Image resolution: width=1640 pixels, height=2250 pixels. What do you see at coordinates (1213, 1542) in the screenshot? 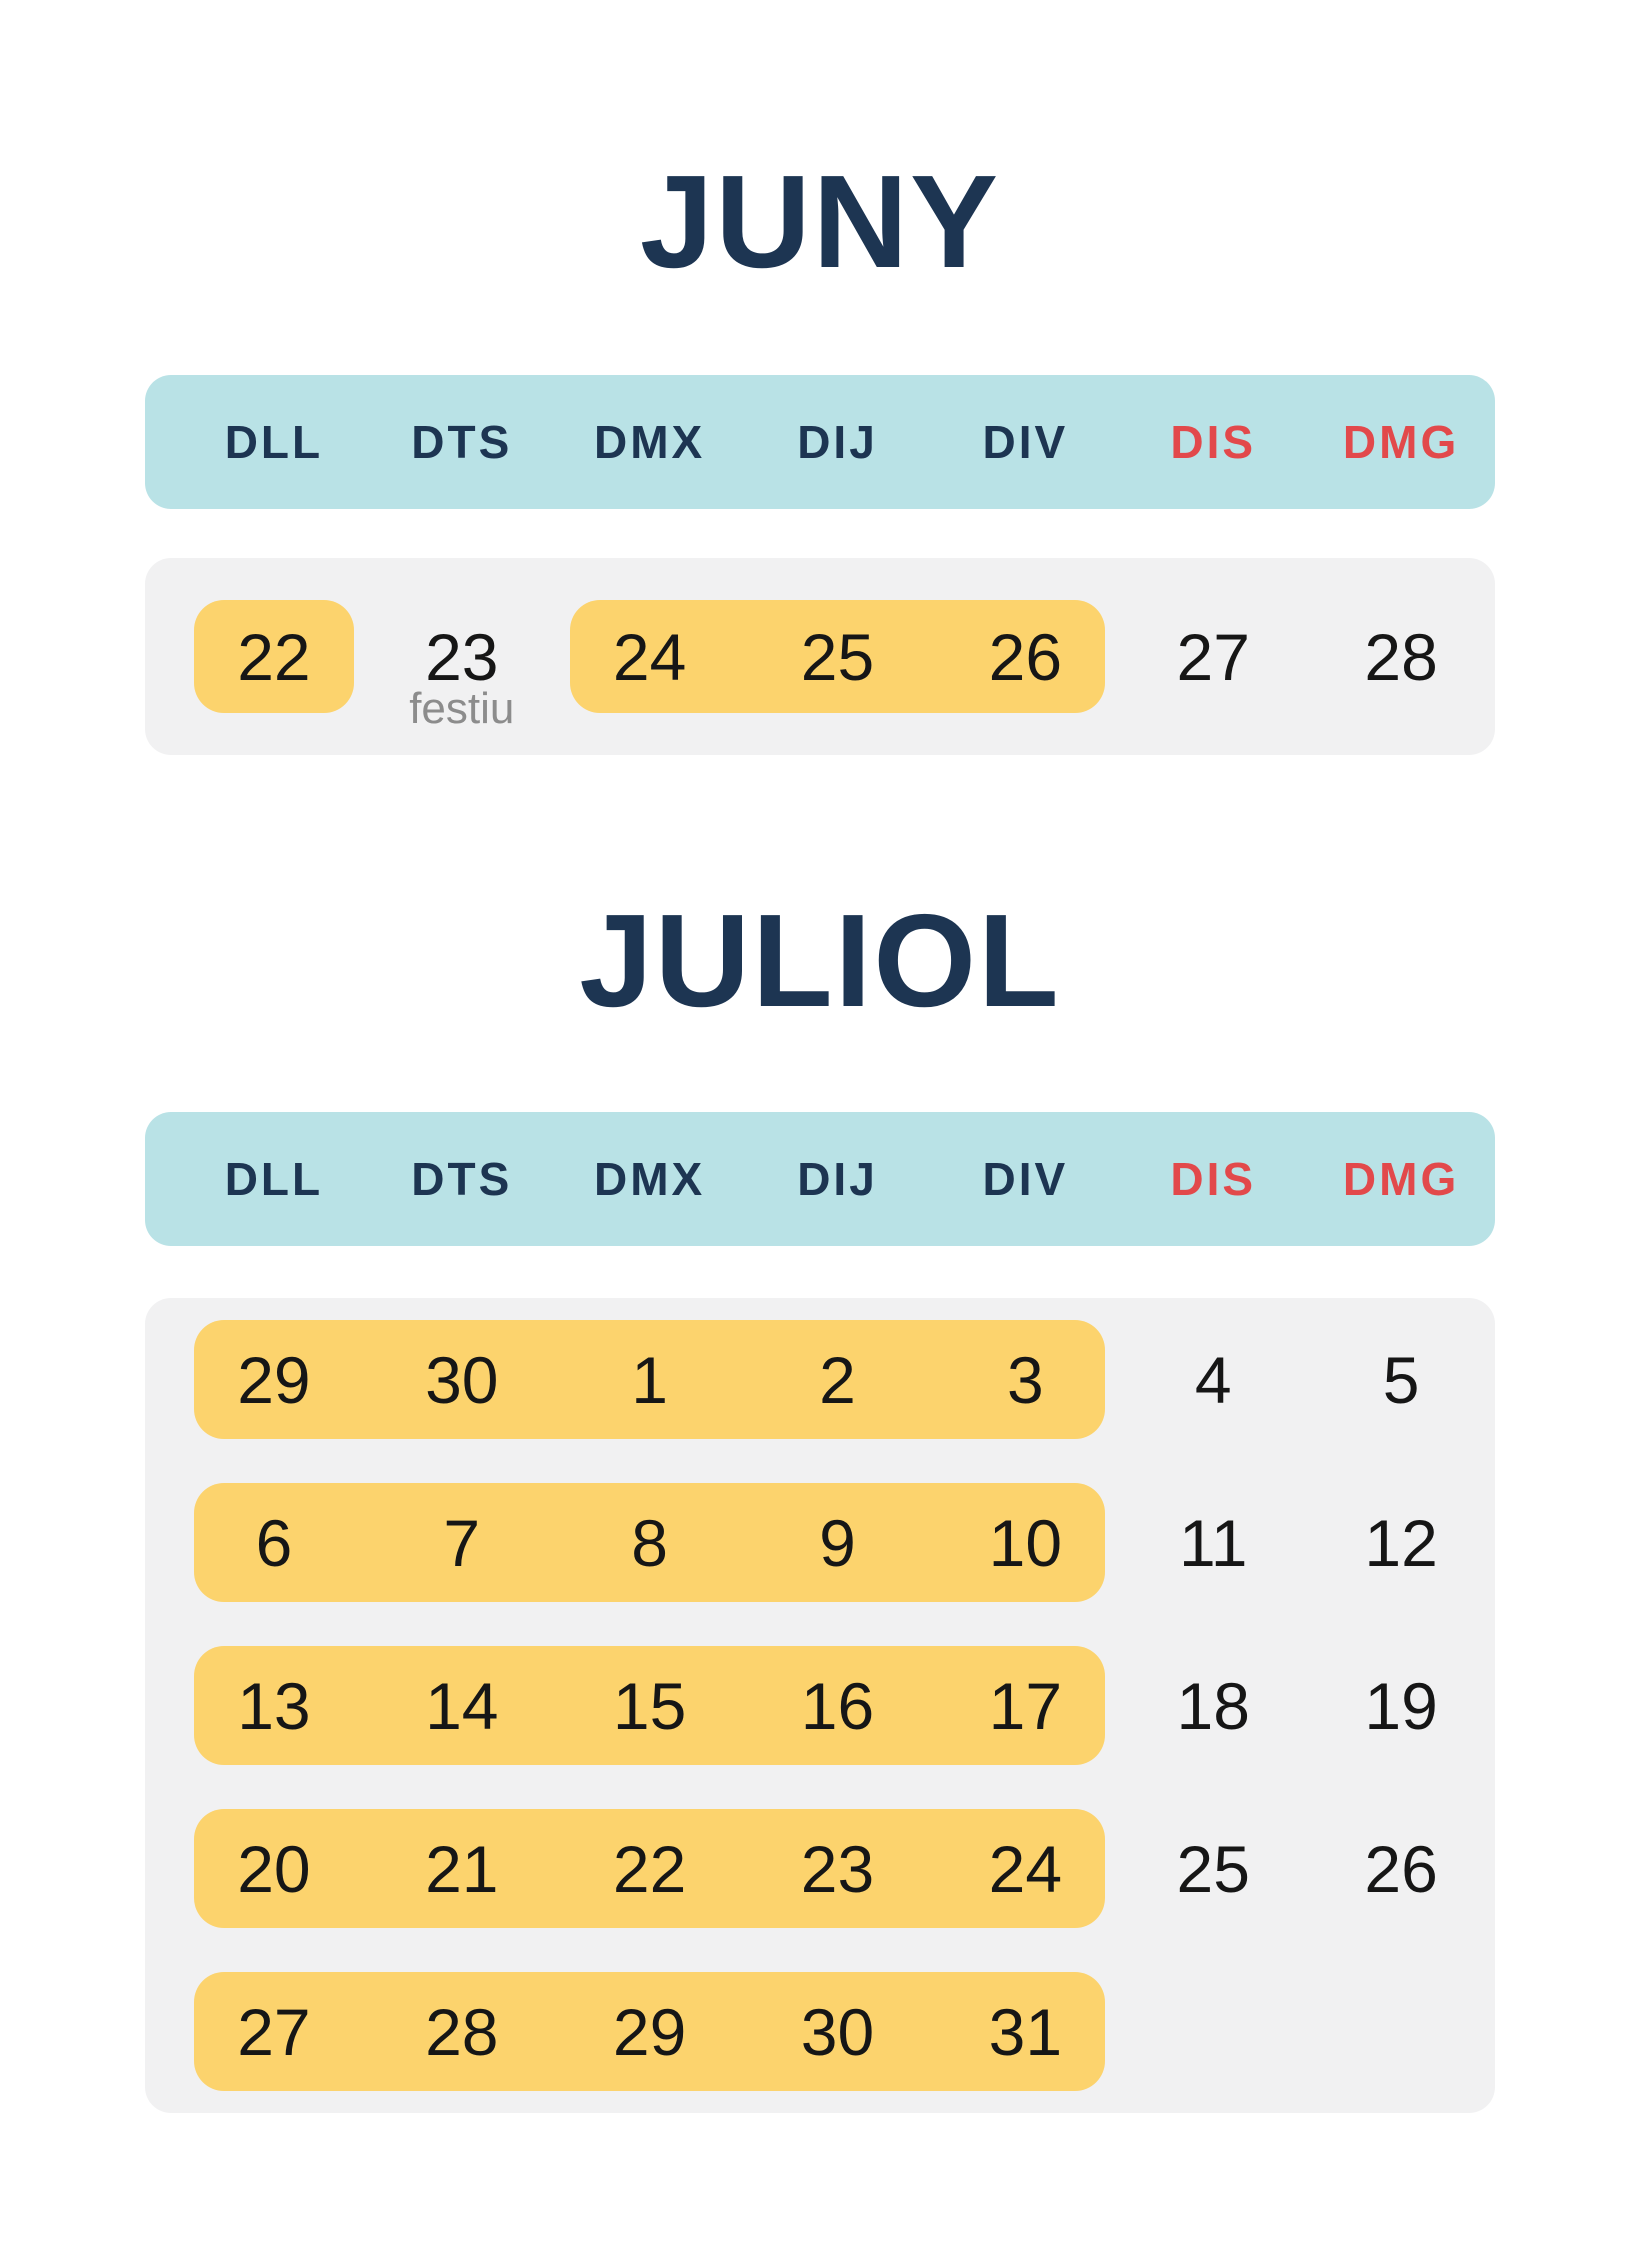
I see `day-cell: 11` at bounding box center [1213, 1542].